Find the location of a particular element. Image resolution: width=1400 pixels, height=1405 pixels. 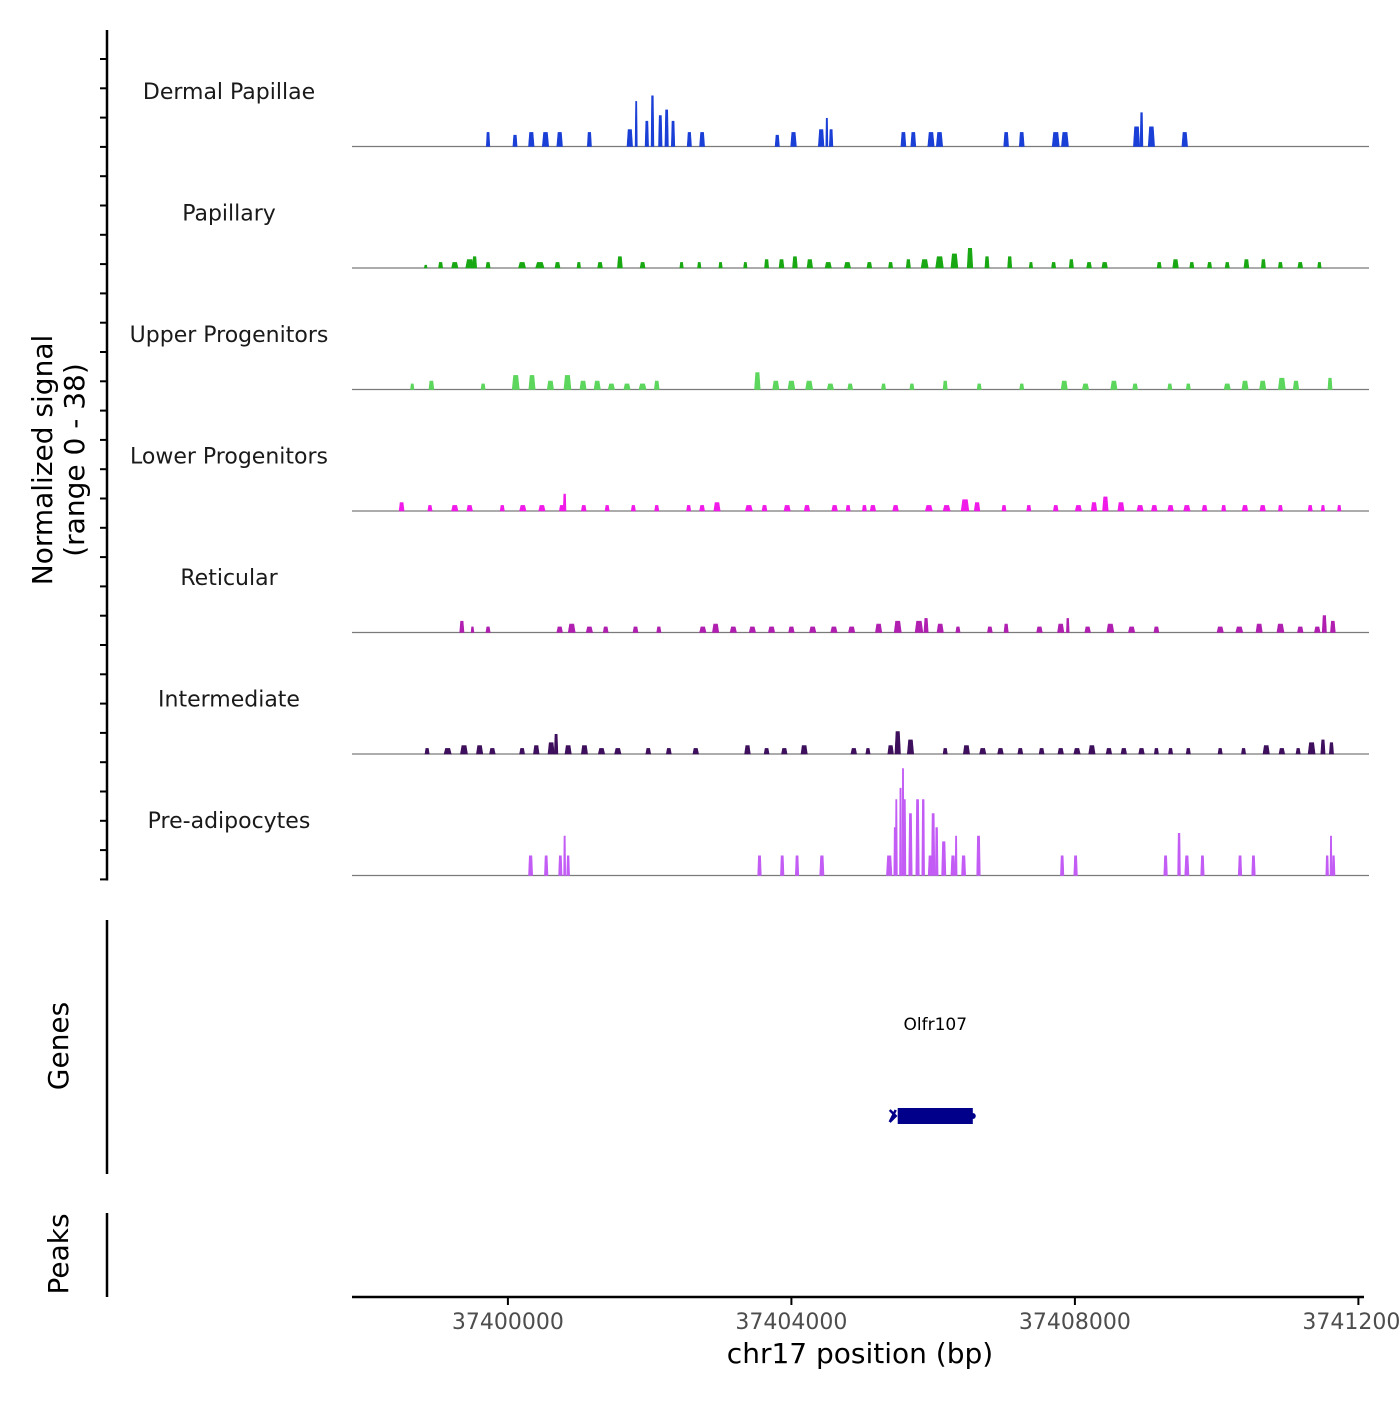

track-upper-progenitors: Upper Progenitors is located at coordinates (749, 357).